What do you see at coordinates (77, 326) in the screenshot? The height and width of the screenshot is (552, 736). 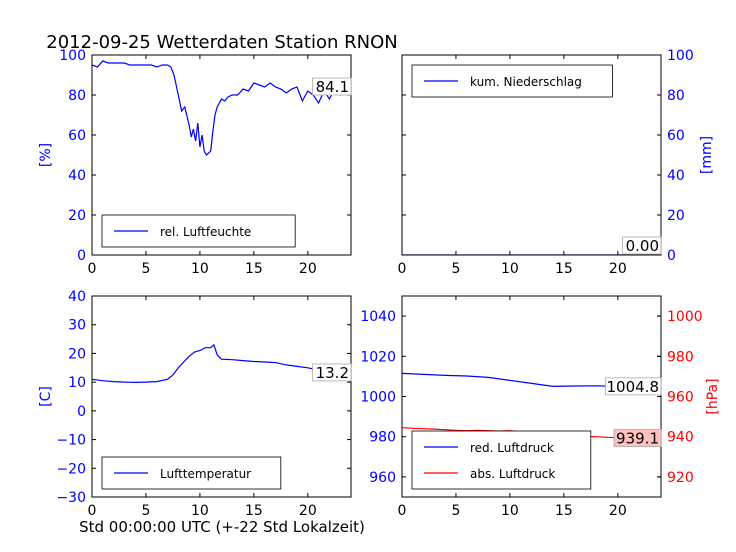 I see `y-tick-label: 30` at bounding box center [77, 326].